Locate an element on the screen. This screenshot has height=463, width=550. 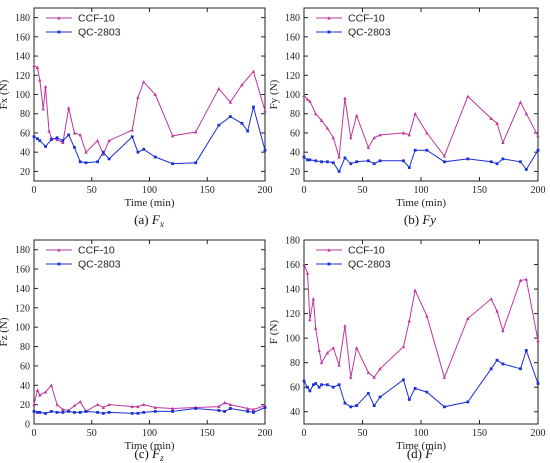
legend-label: CCF-10 is located at coordinates (96, 251).